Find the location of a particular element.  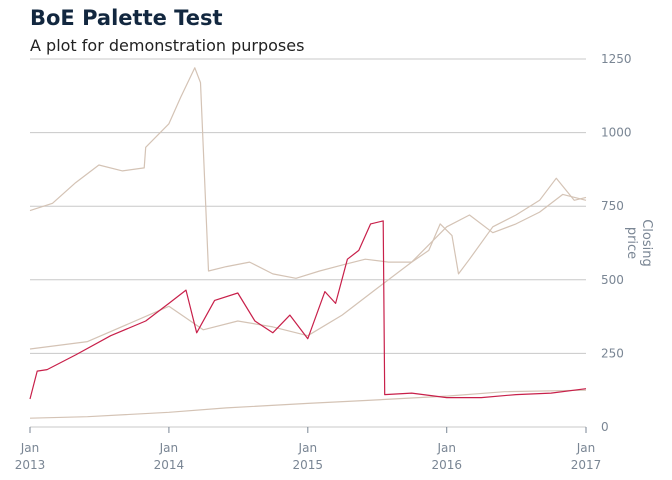

y-tick-label: 750 is located at coordinates (612, 206).